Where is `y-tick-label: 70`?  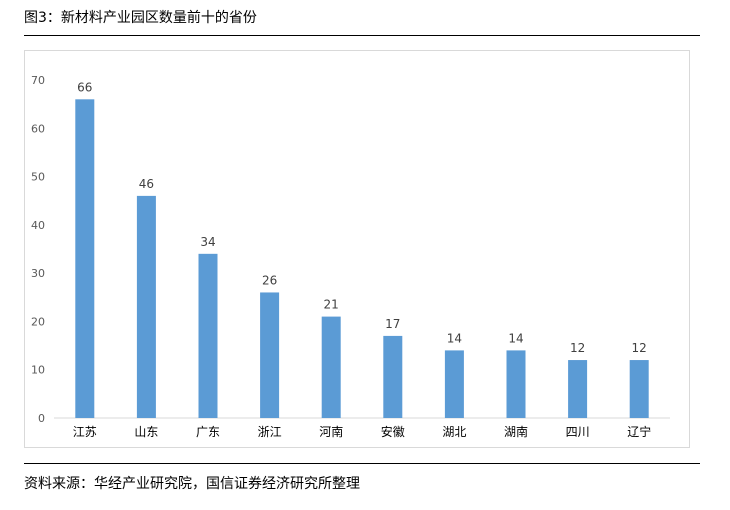
y-tick-label: 70 is located at coordinates (38, 80).